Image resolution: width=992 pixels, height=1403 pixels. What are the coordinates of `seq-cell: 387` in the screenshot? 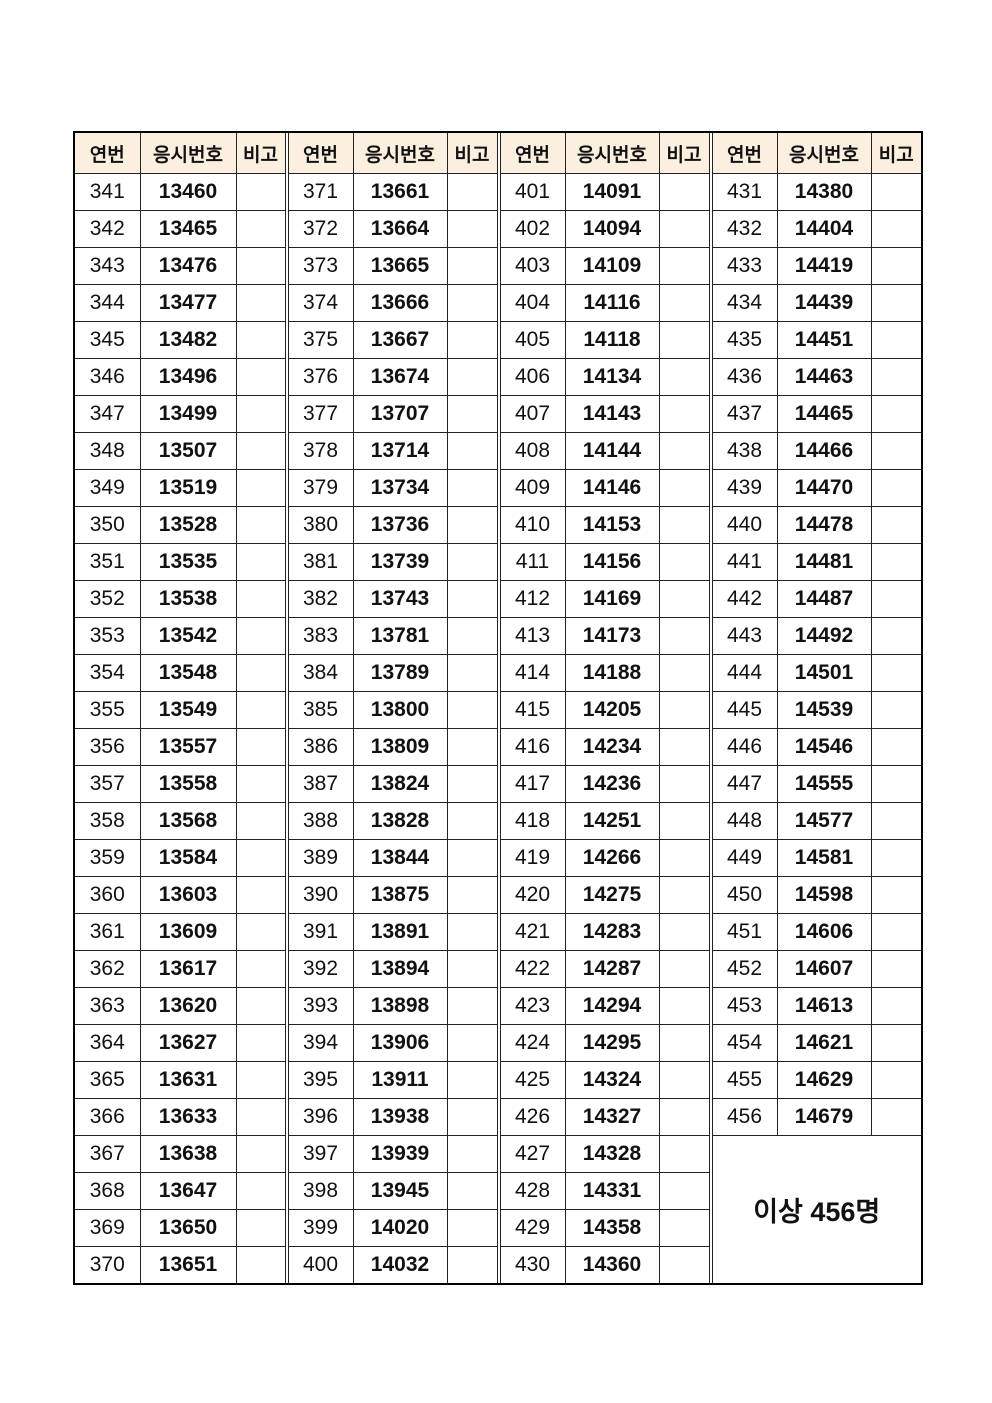 It's located at (320, 784).